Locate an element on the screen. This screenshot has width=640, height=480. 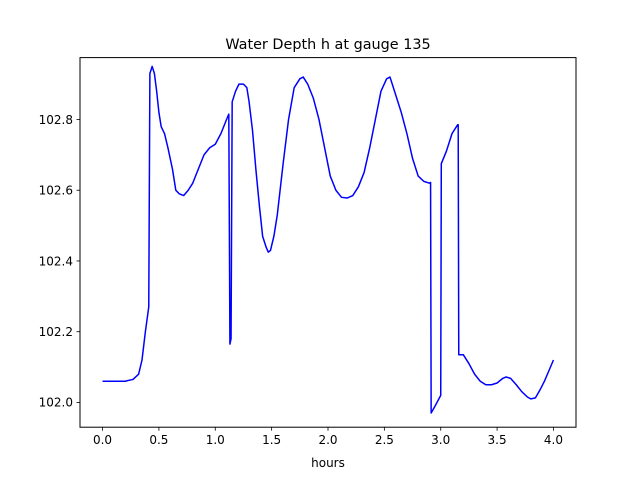
x-tick-label: 4.0 is located at coordinates (553, 440).